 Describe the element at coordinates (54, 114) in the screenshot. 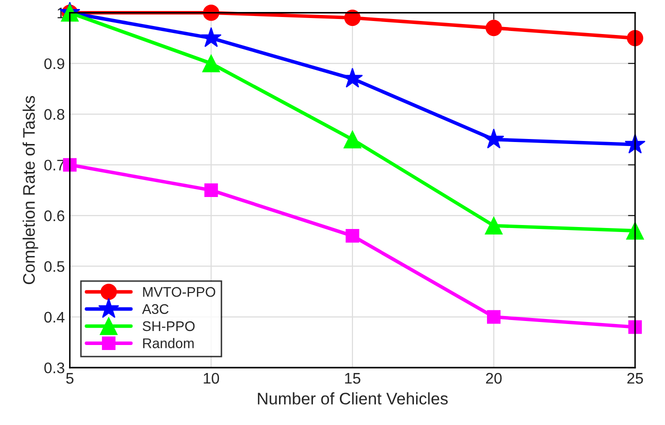

I see `y-tick-label: 0.8` at that location.